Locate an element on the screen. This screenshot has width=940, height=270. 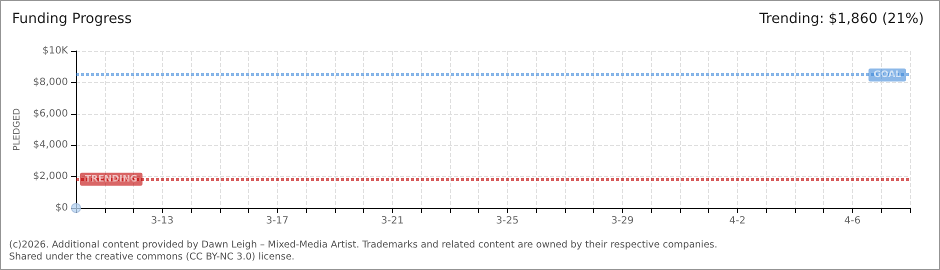
x-tick-label: 3-21 is located at coordinates (392, 221).